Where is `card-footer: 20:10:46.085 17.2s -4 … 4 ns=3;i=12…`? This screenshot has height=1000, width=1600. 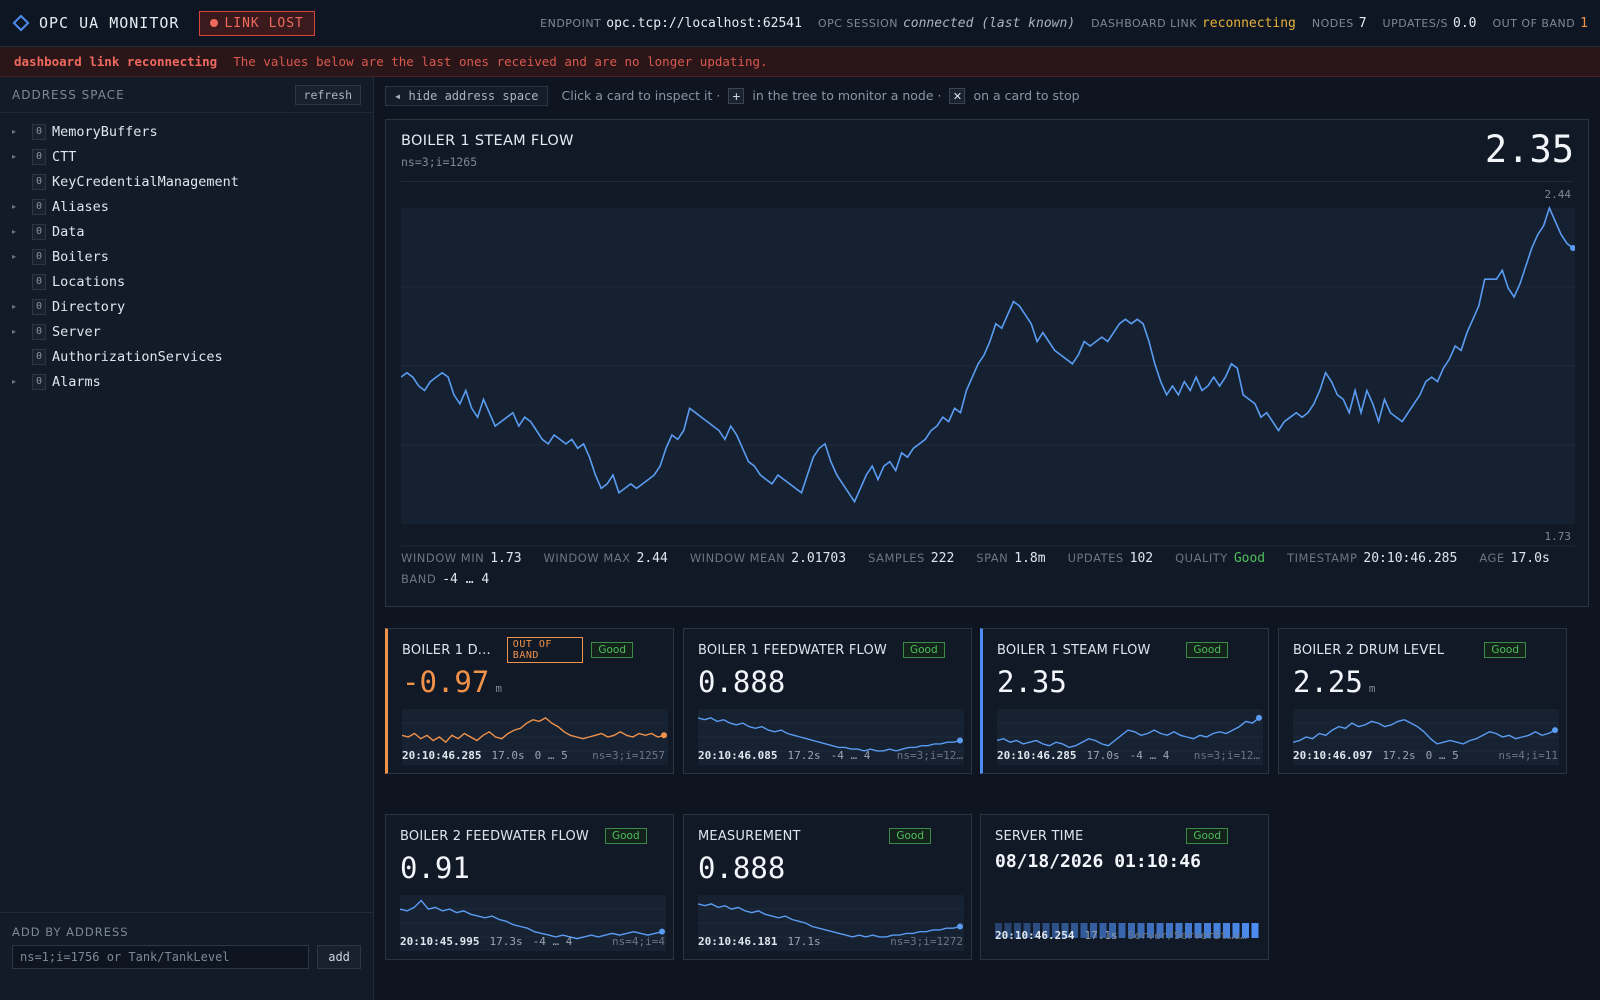
card-footer: 20:10:46.085 17.2s -4 … 4 ns=3;i=12… is located at coordinates (830, 757).